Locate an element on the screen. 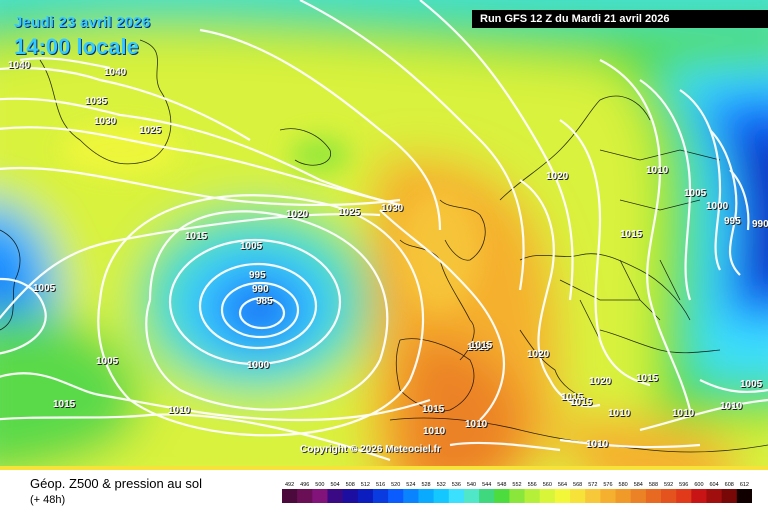 The height and width of the screenshot is (512, 768). copyright-text: Copyright © 2026 Meteociel.fr is located at coordinates (370, 449).